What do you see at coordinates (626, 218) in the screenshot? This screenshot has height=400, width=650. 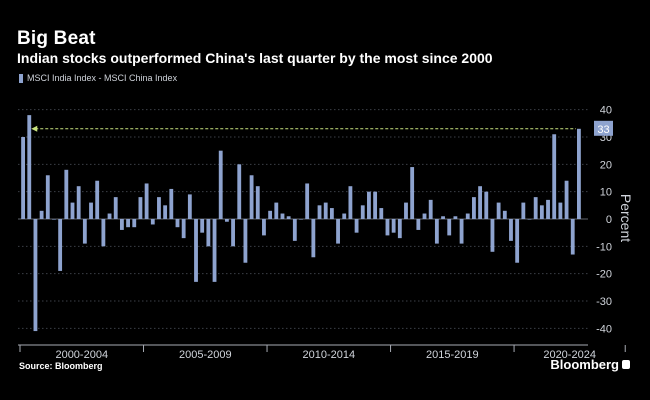 I see `y-axis-label: Percent` at bounding box center [626, 218].